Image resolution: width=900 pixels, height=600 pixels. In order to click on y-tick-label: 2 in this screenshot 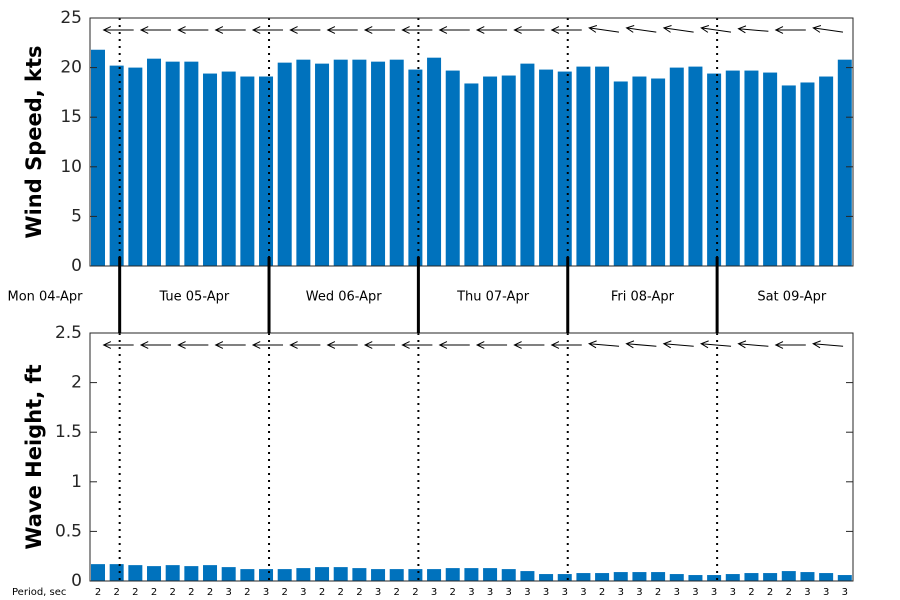, I will do `click(76, 383)`.